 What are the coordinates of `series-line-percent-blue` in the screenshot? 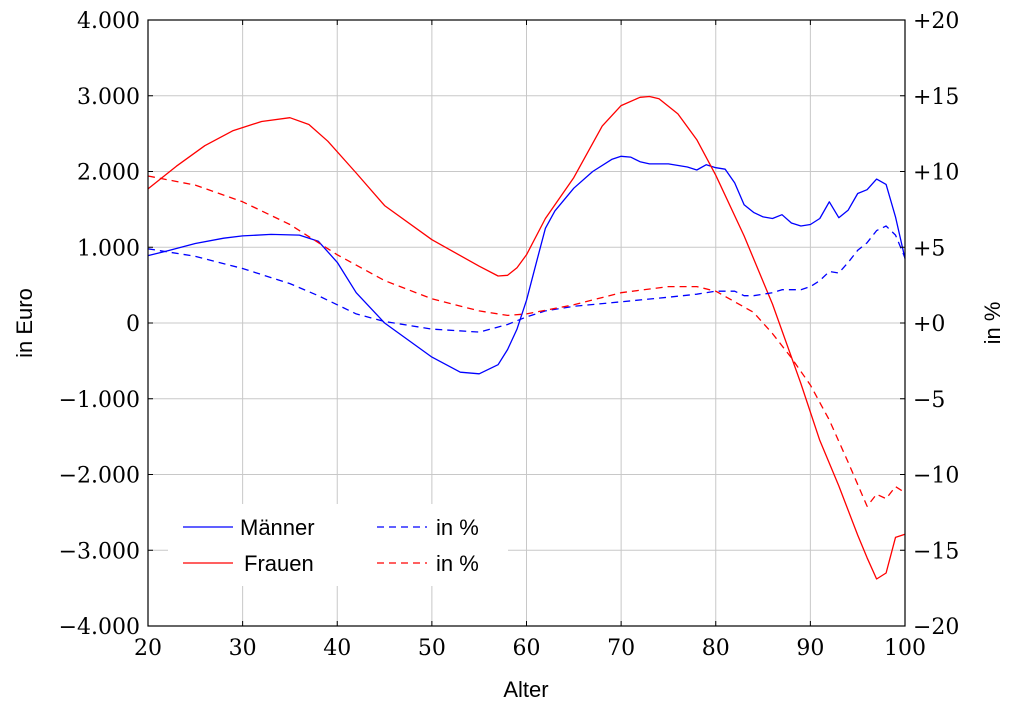 It's located at (526, 279).